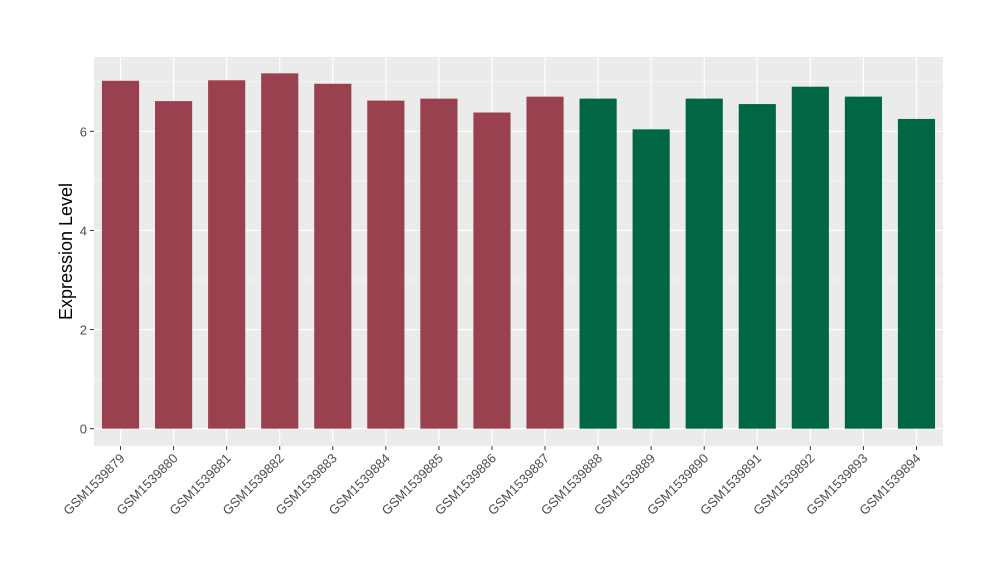  What do you see at coordinates (757, 266) in the screenshot?
I see `bar-GSM1539891` at bounding box center [757, 266].